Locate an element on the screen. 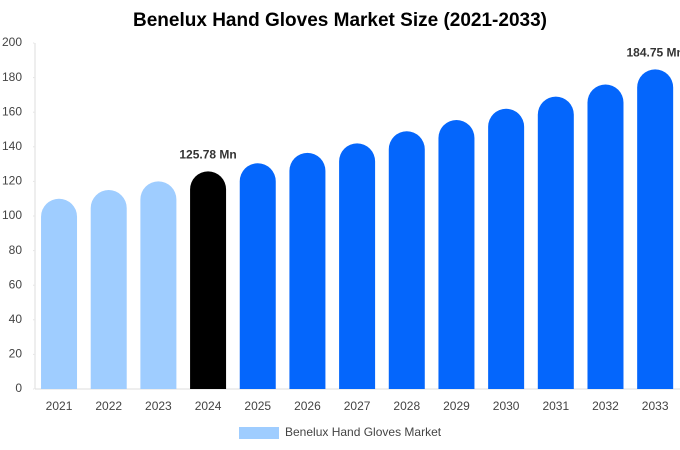  y-tick-label: 60 is located at coordinates (16, 284).